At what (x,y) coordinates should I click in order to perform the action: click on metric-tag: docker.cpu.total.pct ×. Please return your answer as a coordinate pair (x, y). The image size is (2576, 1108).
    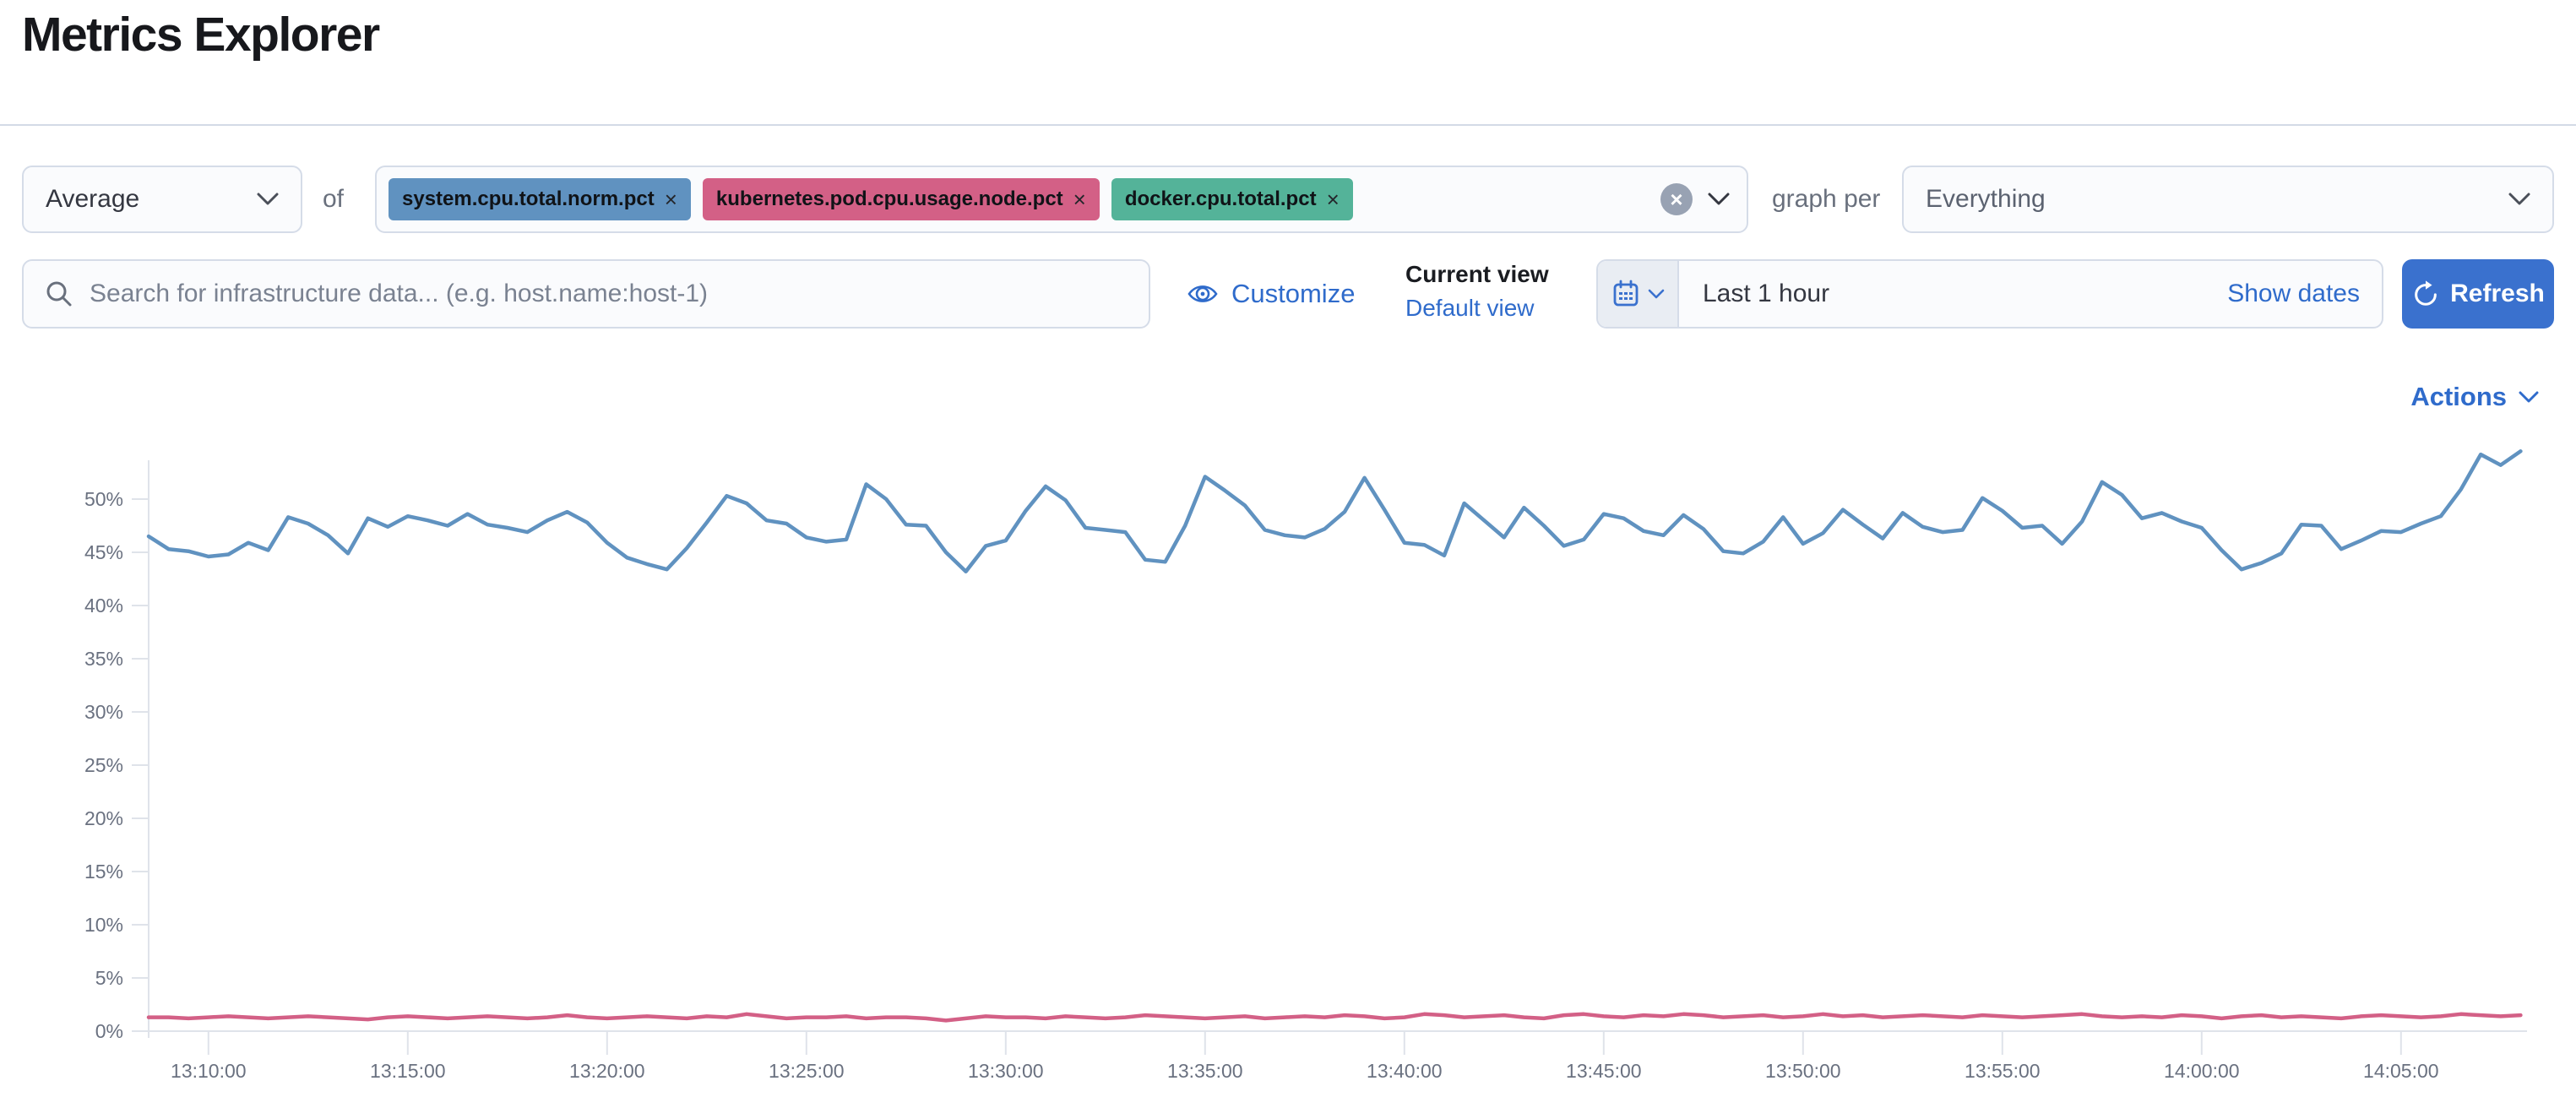
    Looking at the image, I should click on (1232, 199).